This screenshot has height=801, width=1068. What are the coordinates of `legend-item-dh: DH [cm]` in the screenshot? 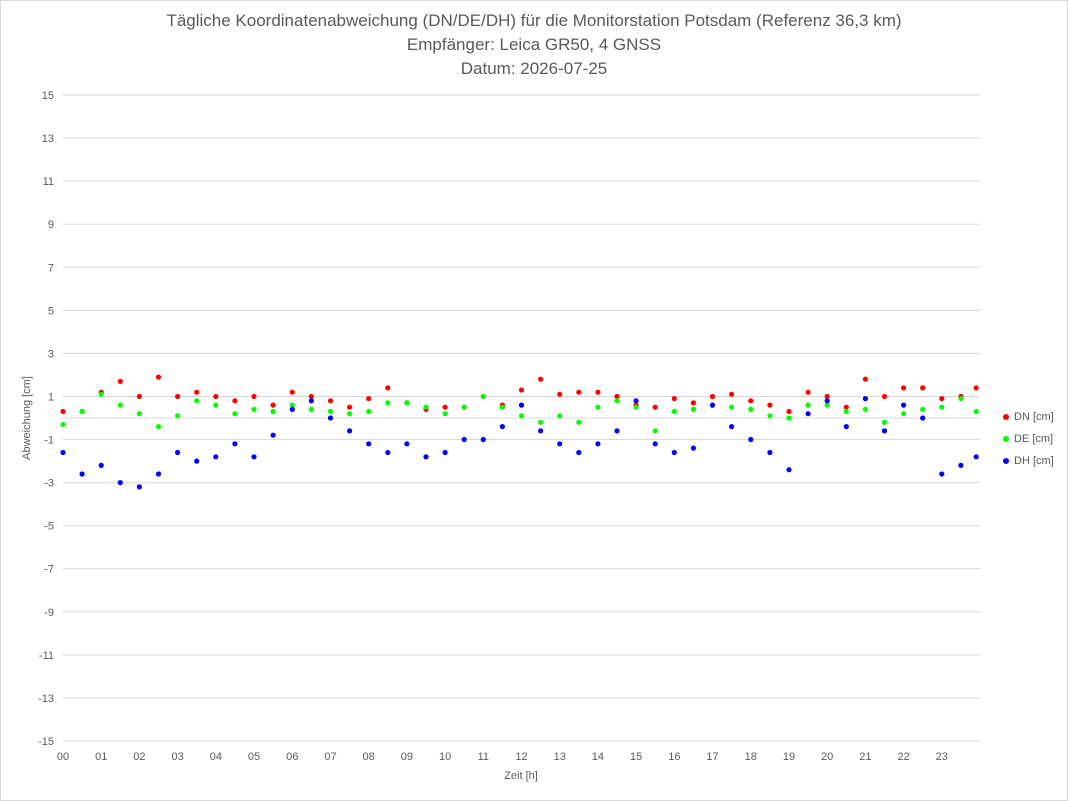 It's located at (1033, 466).